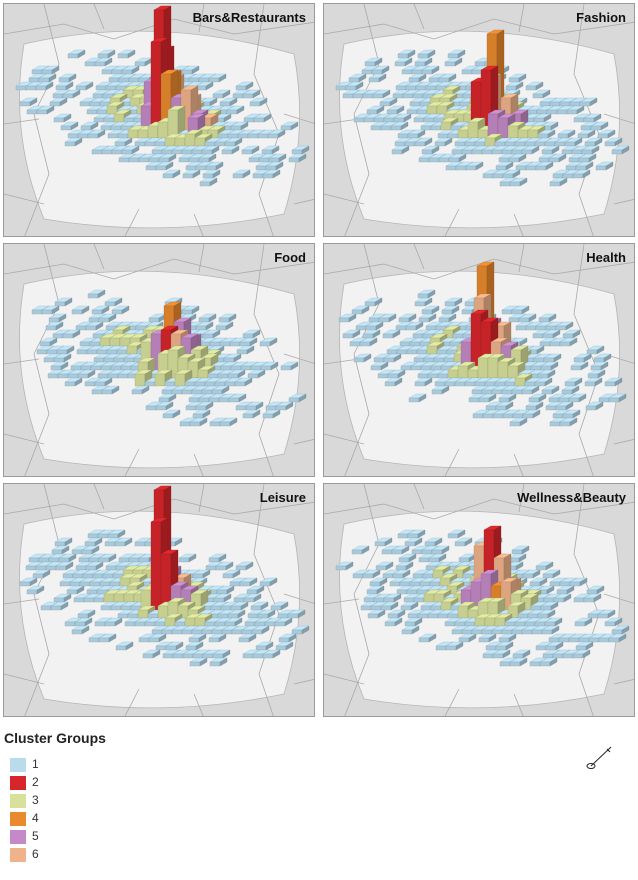 The image size is (638, 880). Describe the element at coordinates (479, 360) in the screenshot. I see `map-panel-health: Health` at that location.